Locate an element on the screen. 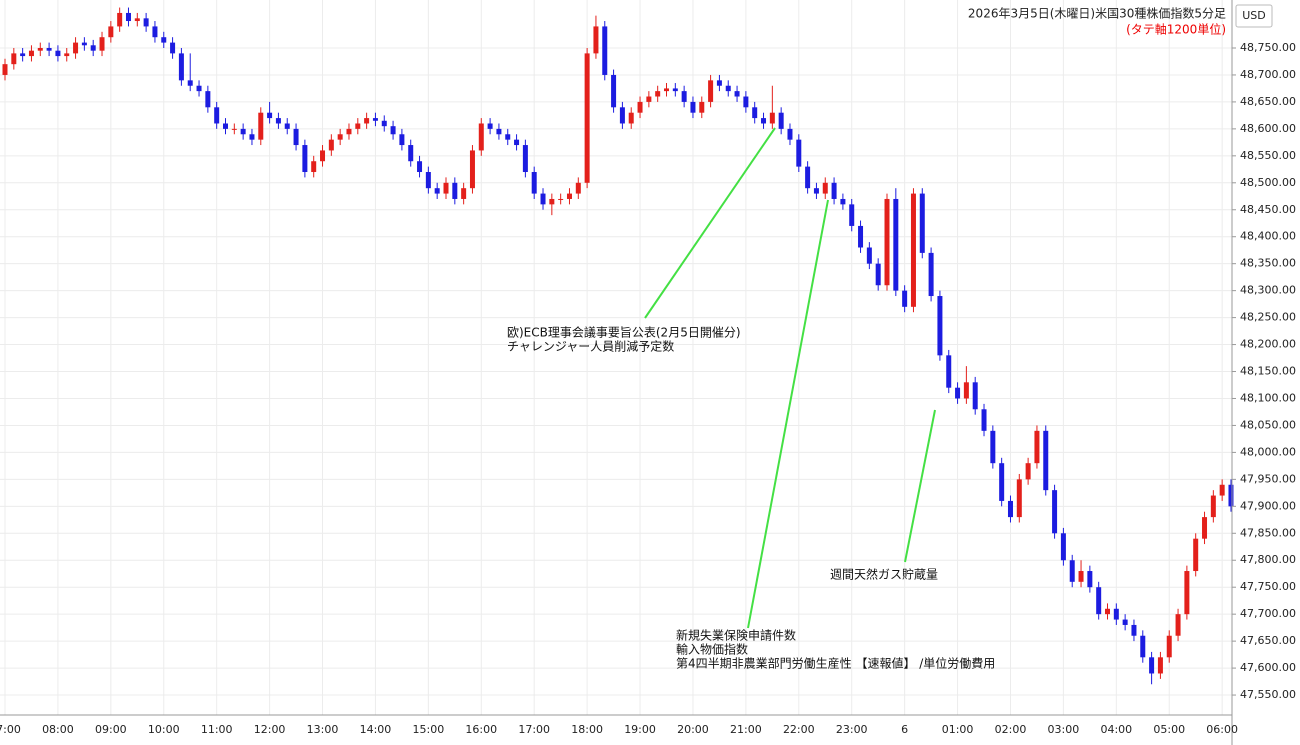 The image size is (1300, 745). y-tick-label: 48,500.00 is located at coordinates (1268, 182).